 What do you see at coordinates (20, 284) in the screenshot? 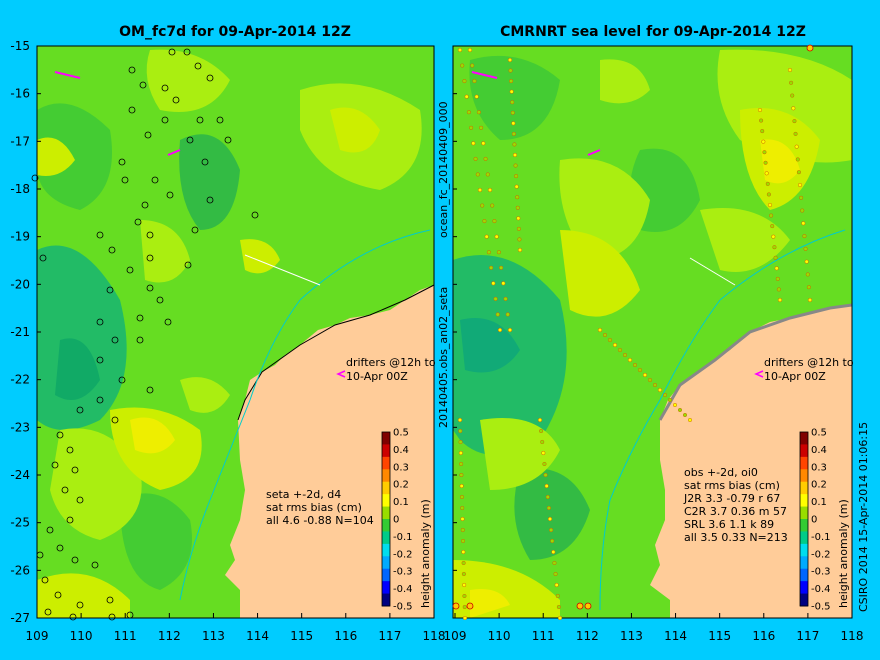
I see `lat-tick-label: -20` at bounding box center [20, 284].